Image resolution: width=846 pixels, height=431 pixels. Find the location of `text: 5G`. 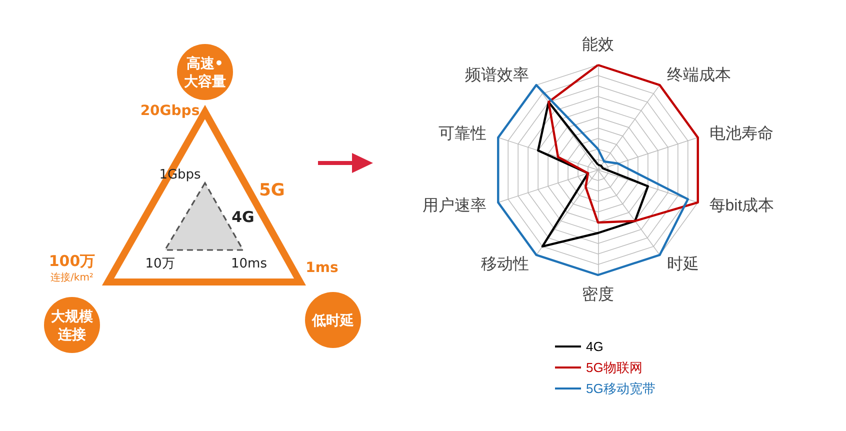

text: 5G is located at coordinates (272, 190).